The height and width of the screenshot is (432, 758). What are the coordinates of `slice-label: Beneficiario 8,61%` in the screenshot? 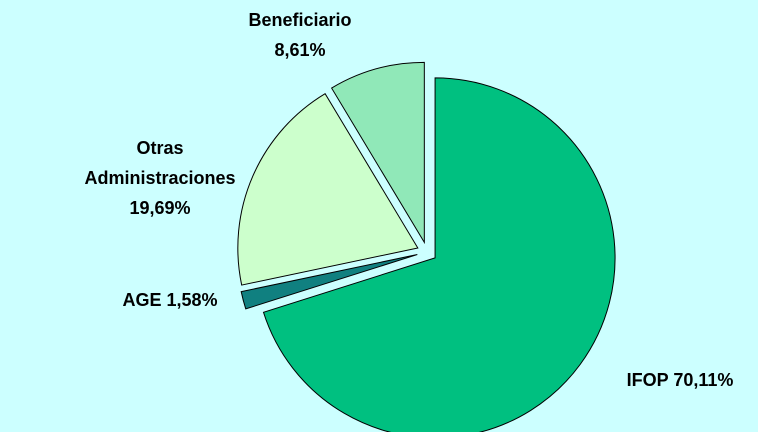 It's located at (300, 35).